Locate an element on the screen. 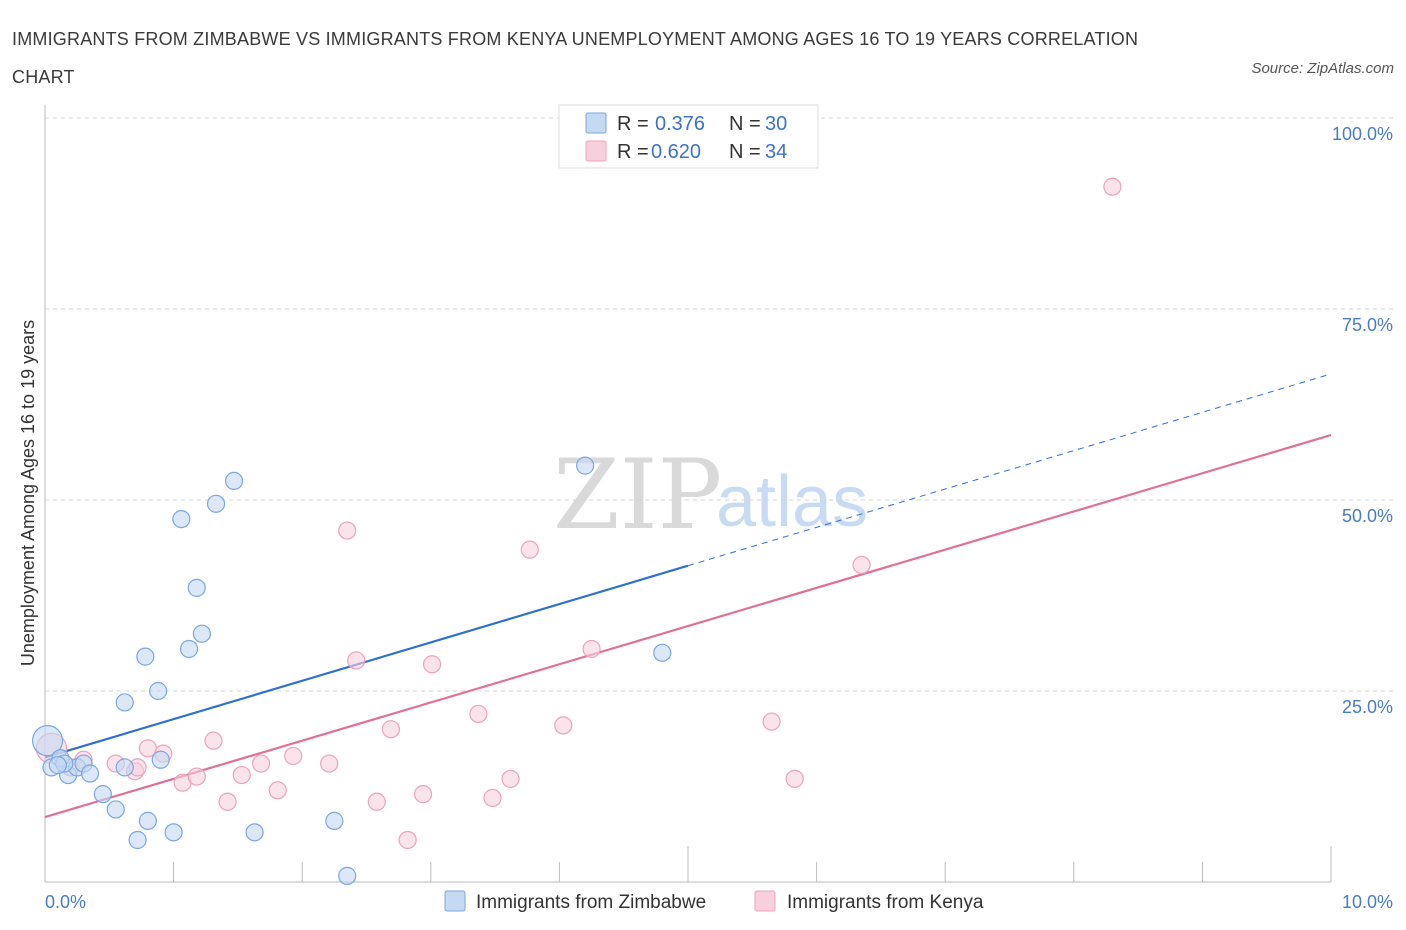  y-tick-label-3: 25.0% is located at coordinates (1367, 707).